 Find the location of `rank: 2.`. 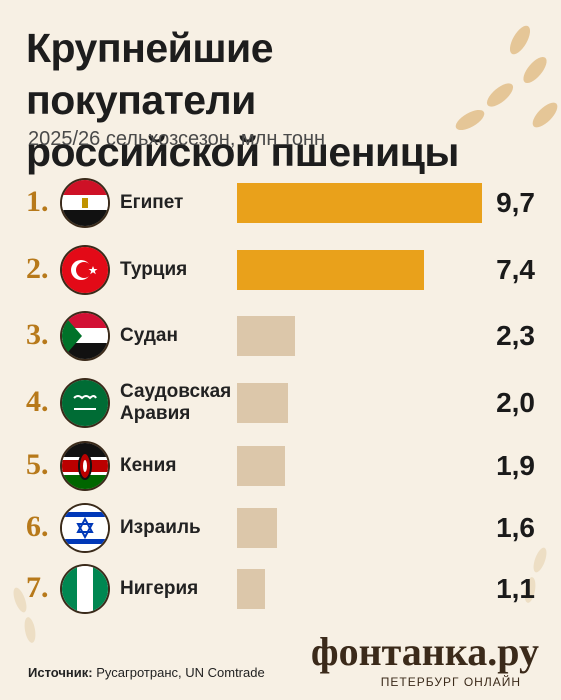

rank: 2. is located at coordinates (37, 268).